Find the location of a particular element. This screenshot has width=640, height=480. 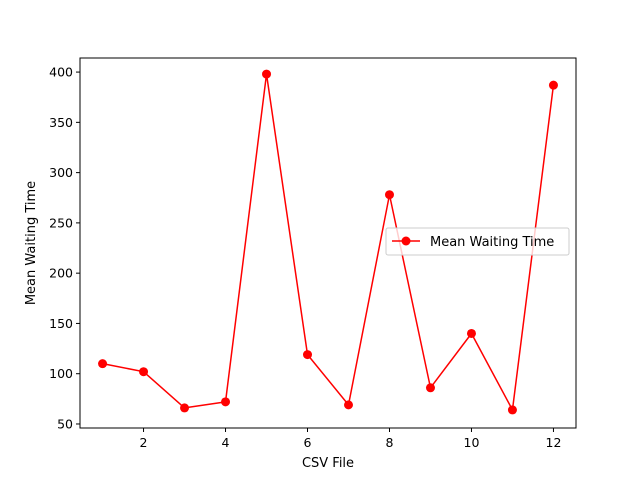

x-tick-label: 8 is located at coordinates (390, 442).